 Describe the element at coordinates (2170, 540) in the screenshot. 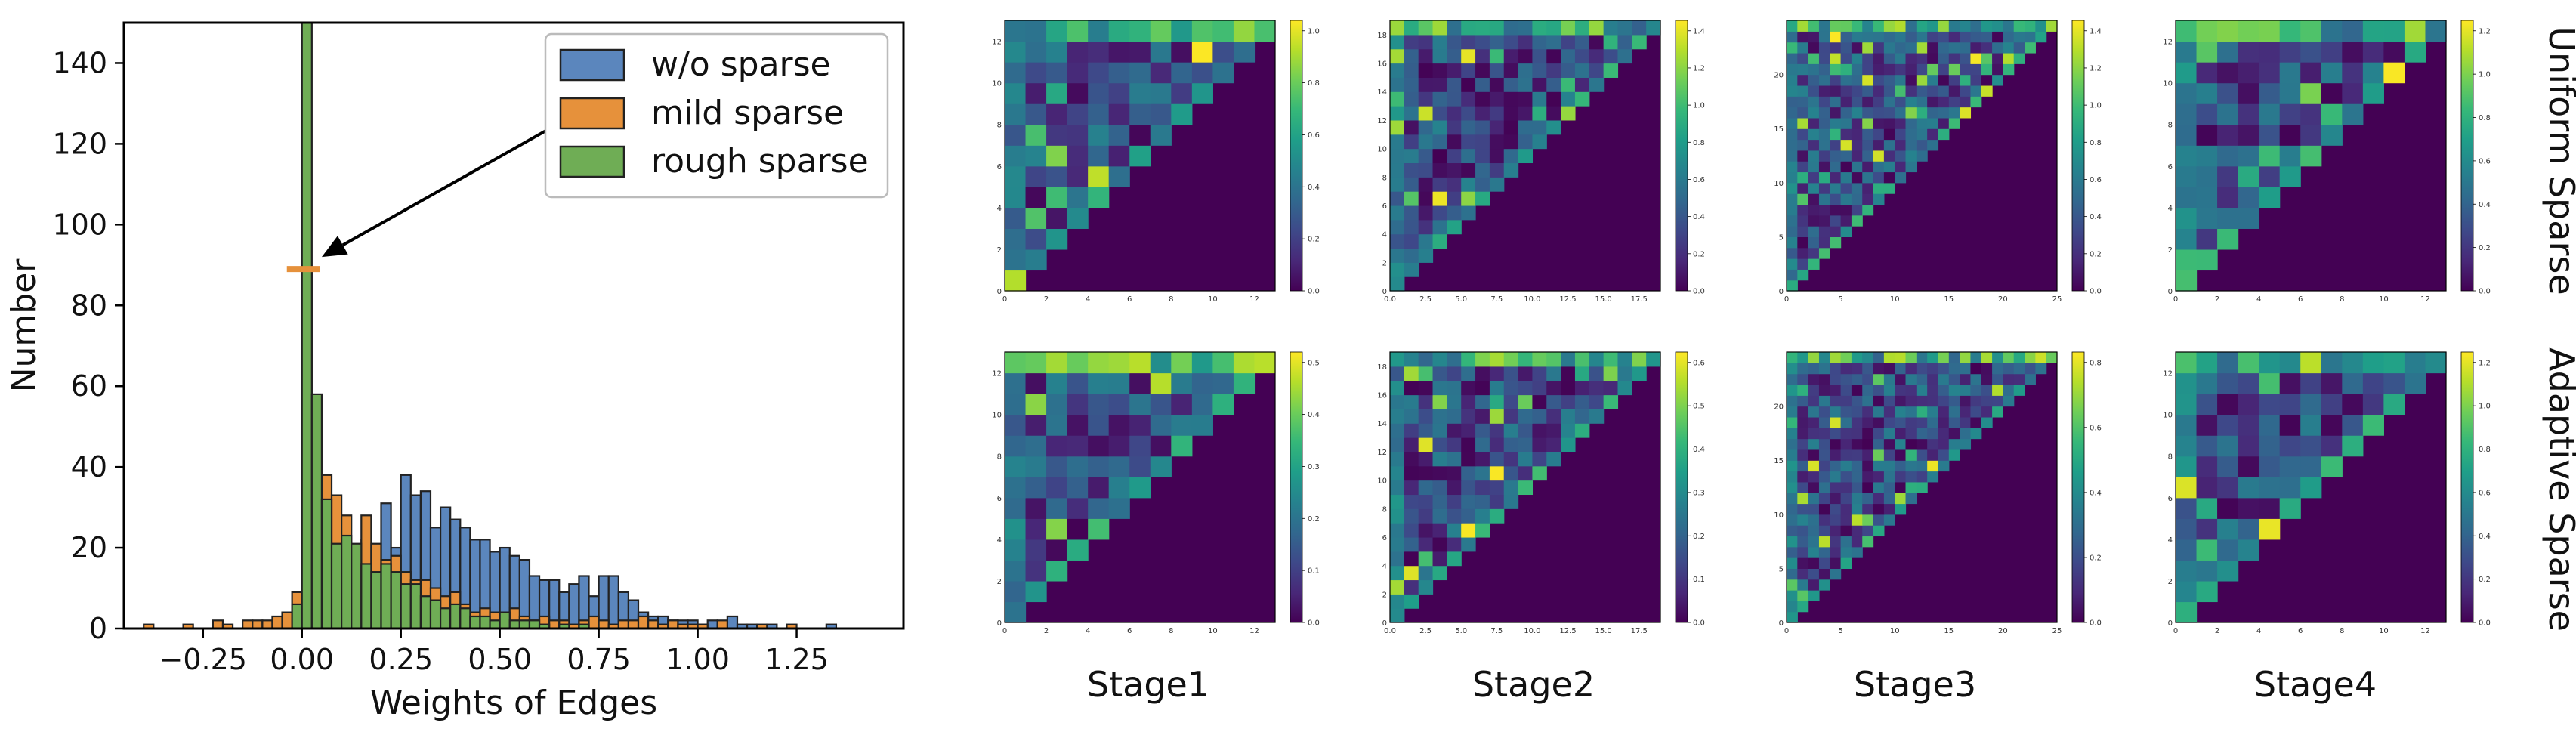

I see `heatmap-y-tick-label: 4` at that location.